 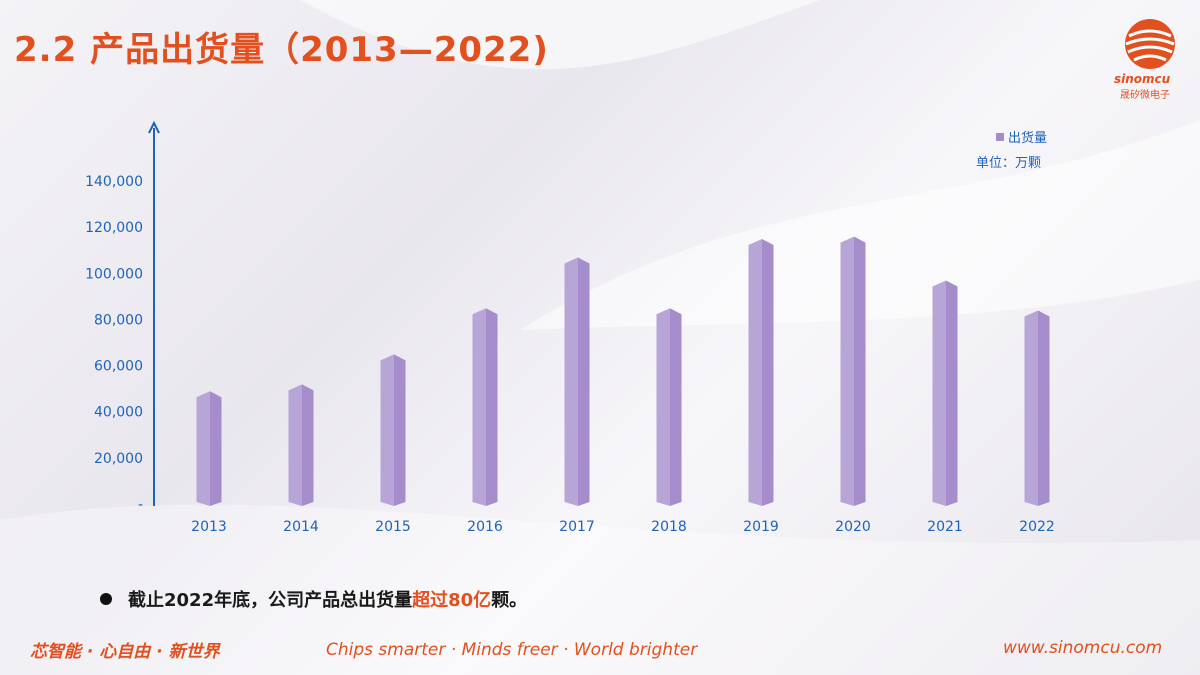 I want to click on y-tick-label: 100,000, so click(x=114, y=274).